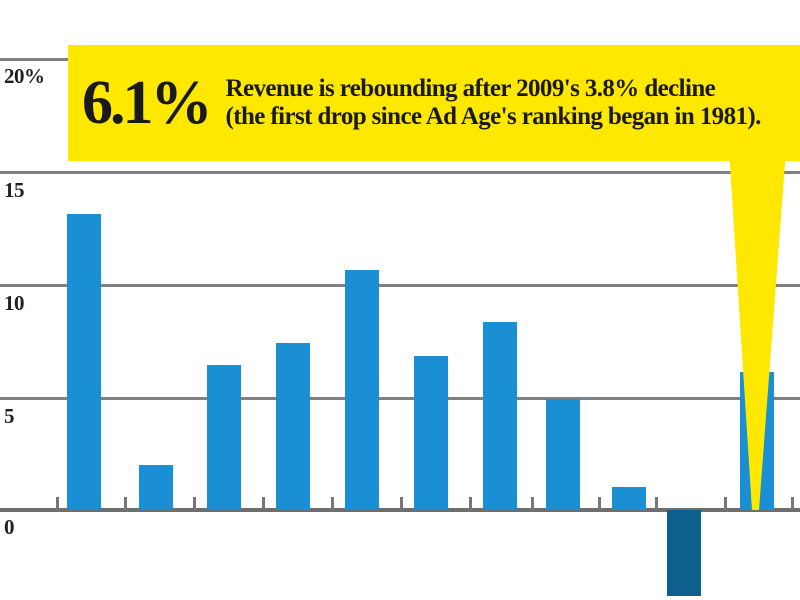  What do you see at coordinates (14, 303) in the screenshot?
I see `ytick-label-10: 10` at bounding box center [14, 303].